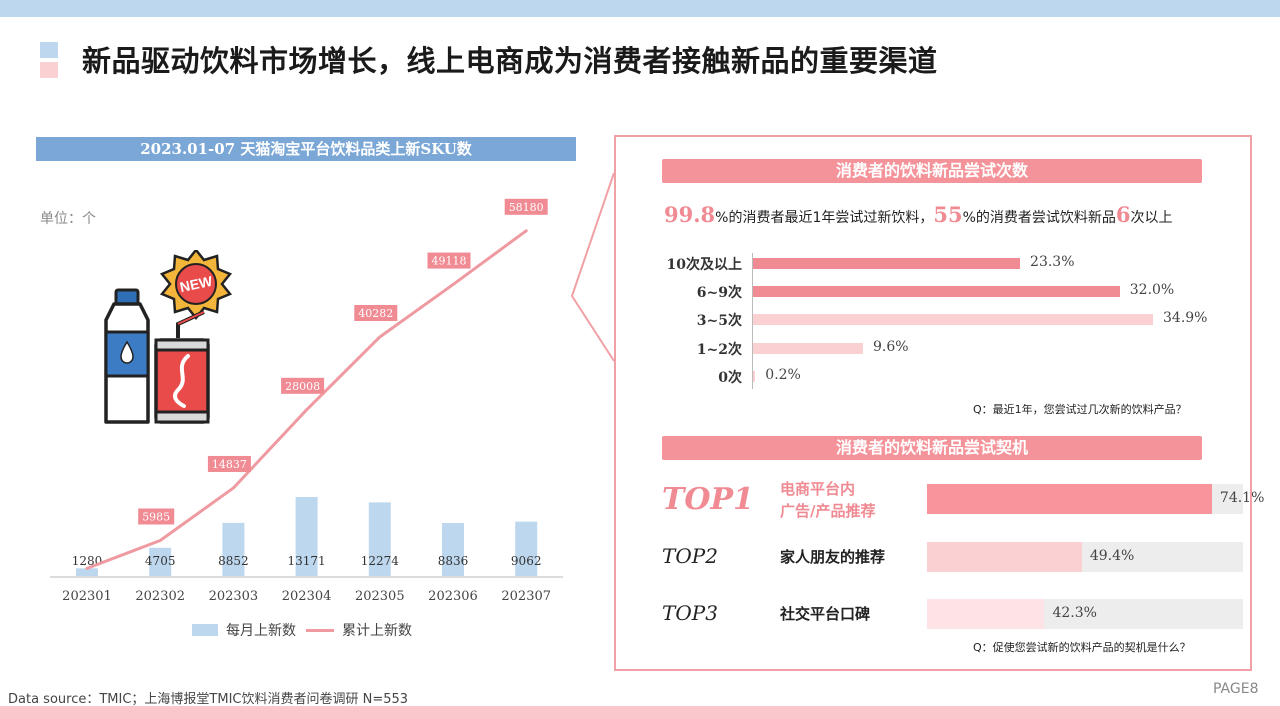 The height and width of the screenshot is (719, 1280). I want to click on trigger-label-line: 家人朋友的推荐, so click(833, 557).